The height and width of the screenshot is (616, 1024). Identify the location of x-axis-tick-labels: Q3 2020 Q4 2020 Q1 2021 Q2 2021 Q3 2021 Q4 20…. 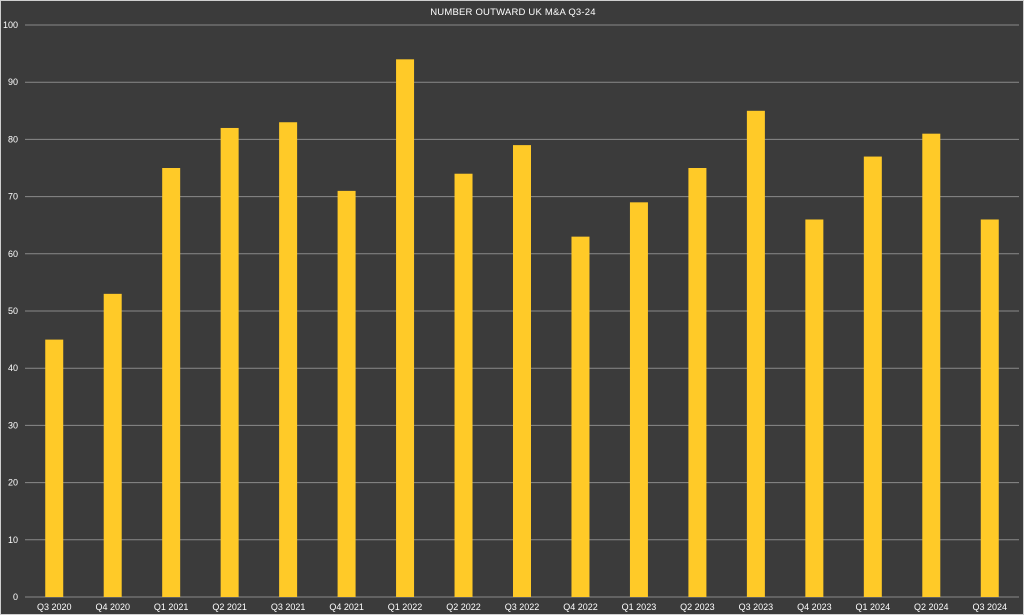
(522, 607).